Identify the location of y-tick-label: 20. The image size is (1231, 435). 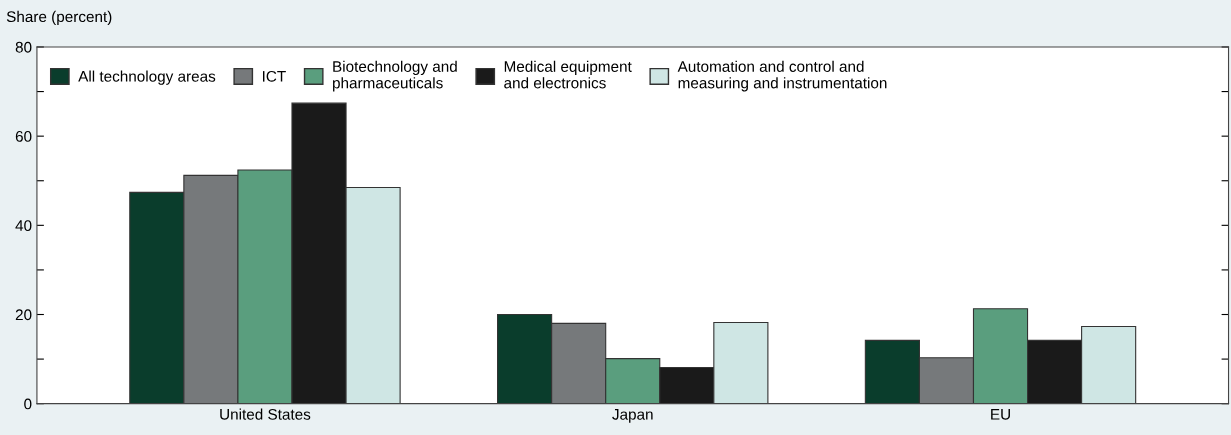
(23, 315).